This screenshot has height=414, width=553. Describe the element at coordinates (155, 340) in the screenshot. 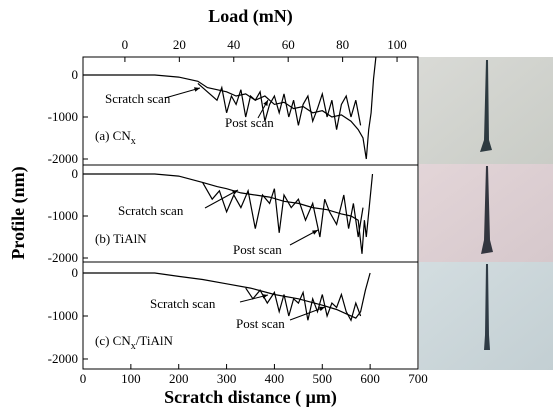

I see `panel-label-tail: /TiAlN` at that location.